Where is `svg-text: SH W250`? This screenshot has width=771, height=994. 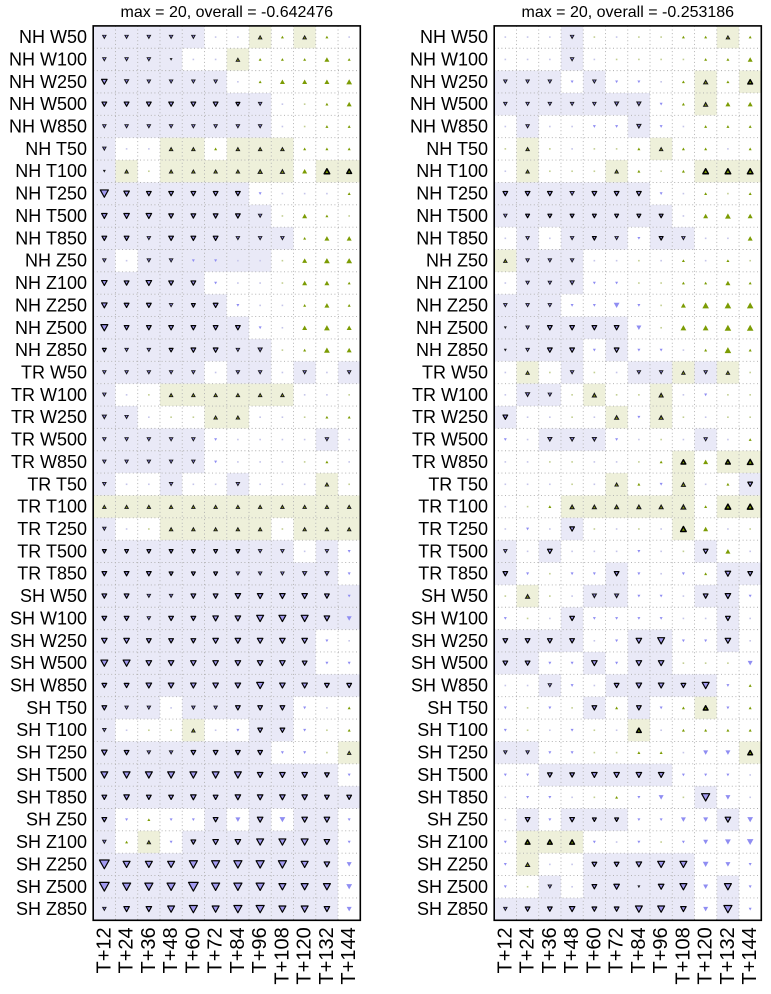
svg-text: SH W250 is located at coordinates (449, 641).